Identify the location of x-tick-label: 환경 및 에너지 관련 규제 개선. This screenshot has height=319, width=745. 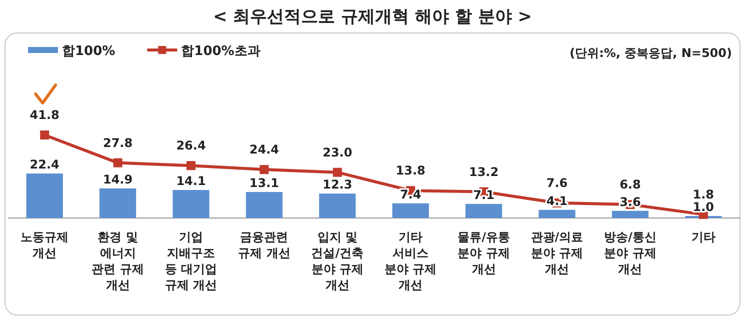
(118, 261).